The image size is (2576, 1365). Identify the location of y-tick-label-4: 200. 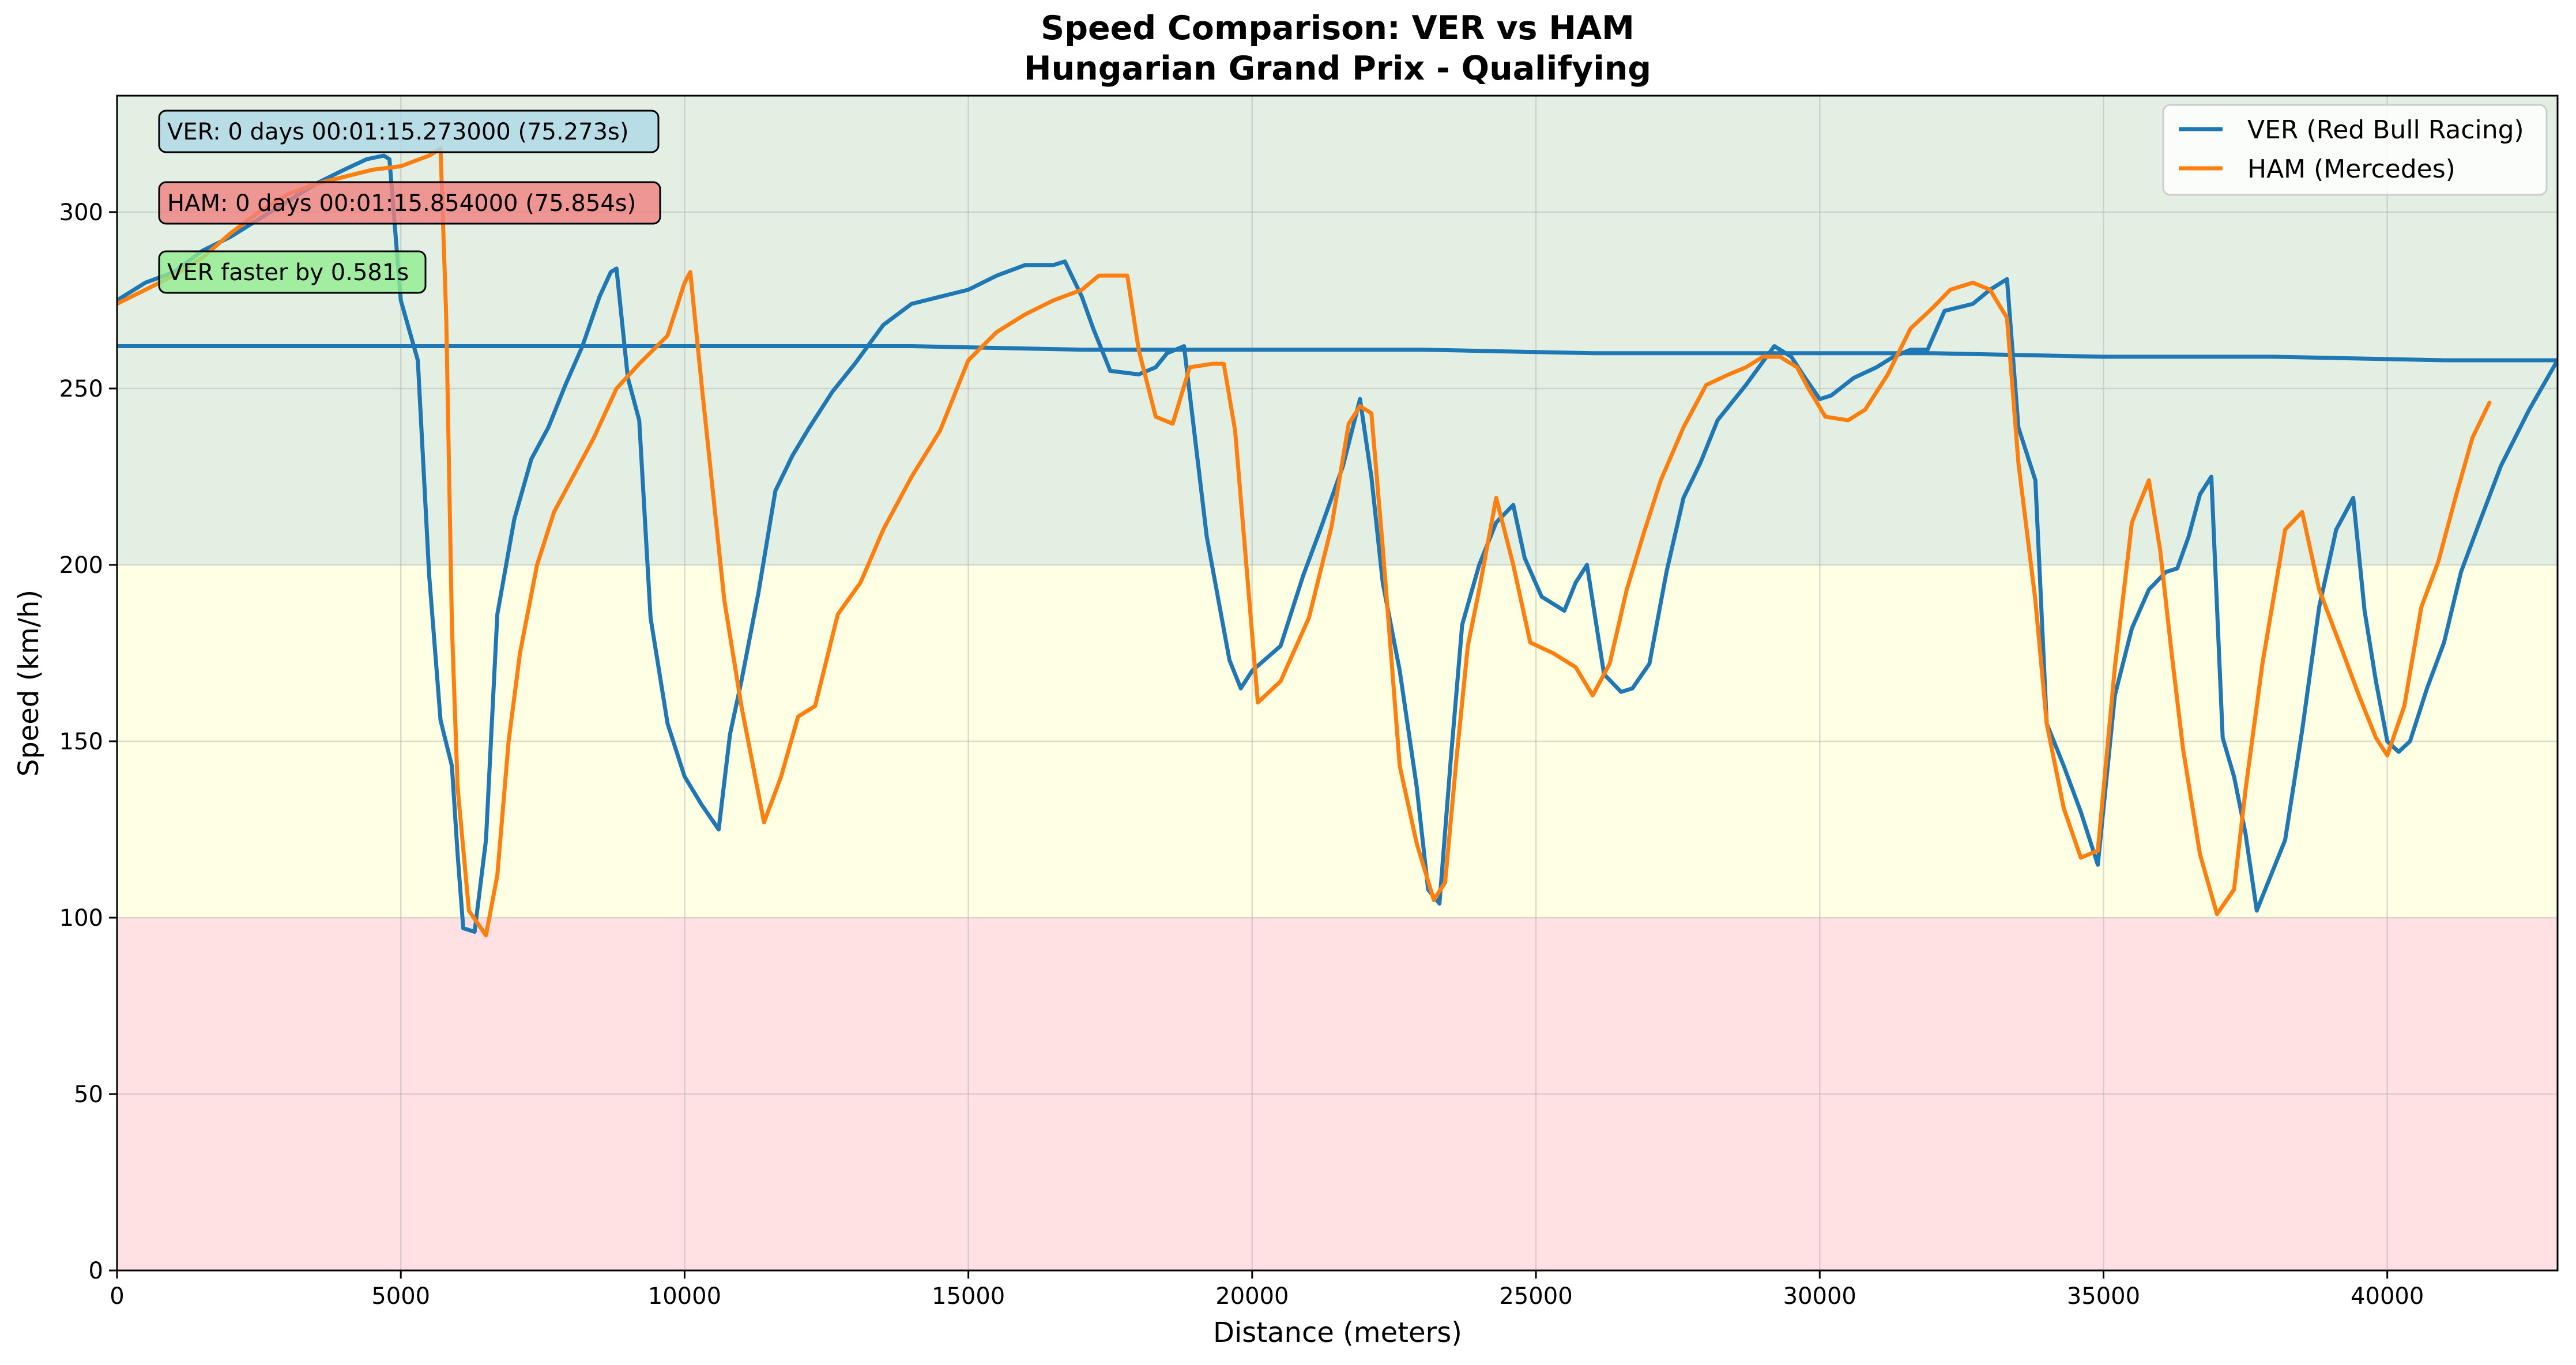
(81, 566).